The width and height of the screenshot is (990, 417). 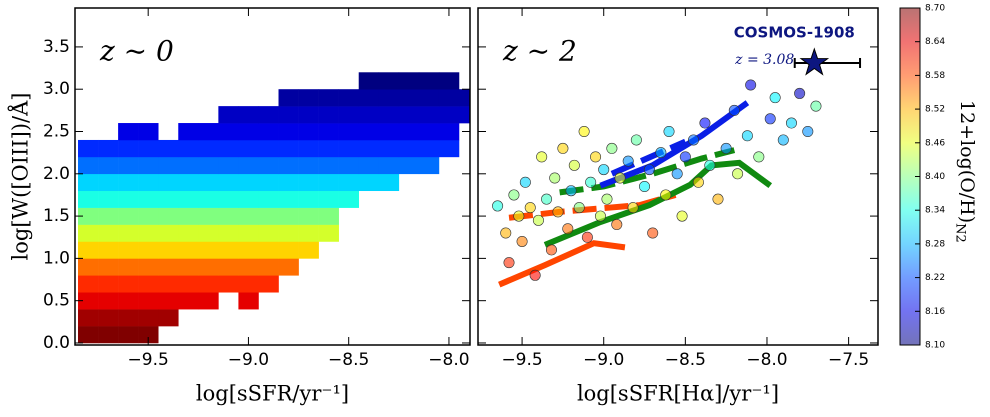 What do you see at coordinates (56, 47) in the screenshot?
I see `y-tick-label: 3.5` at bounding box center [56, 47].